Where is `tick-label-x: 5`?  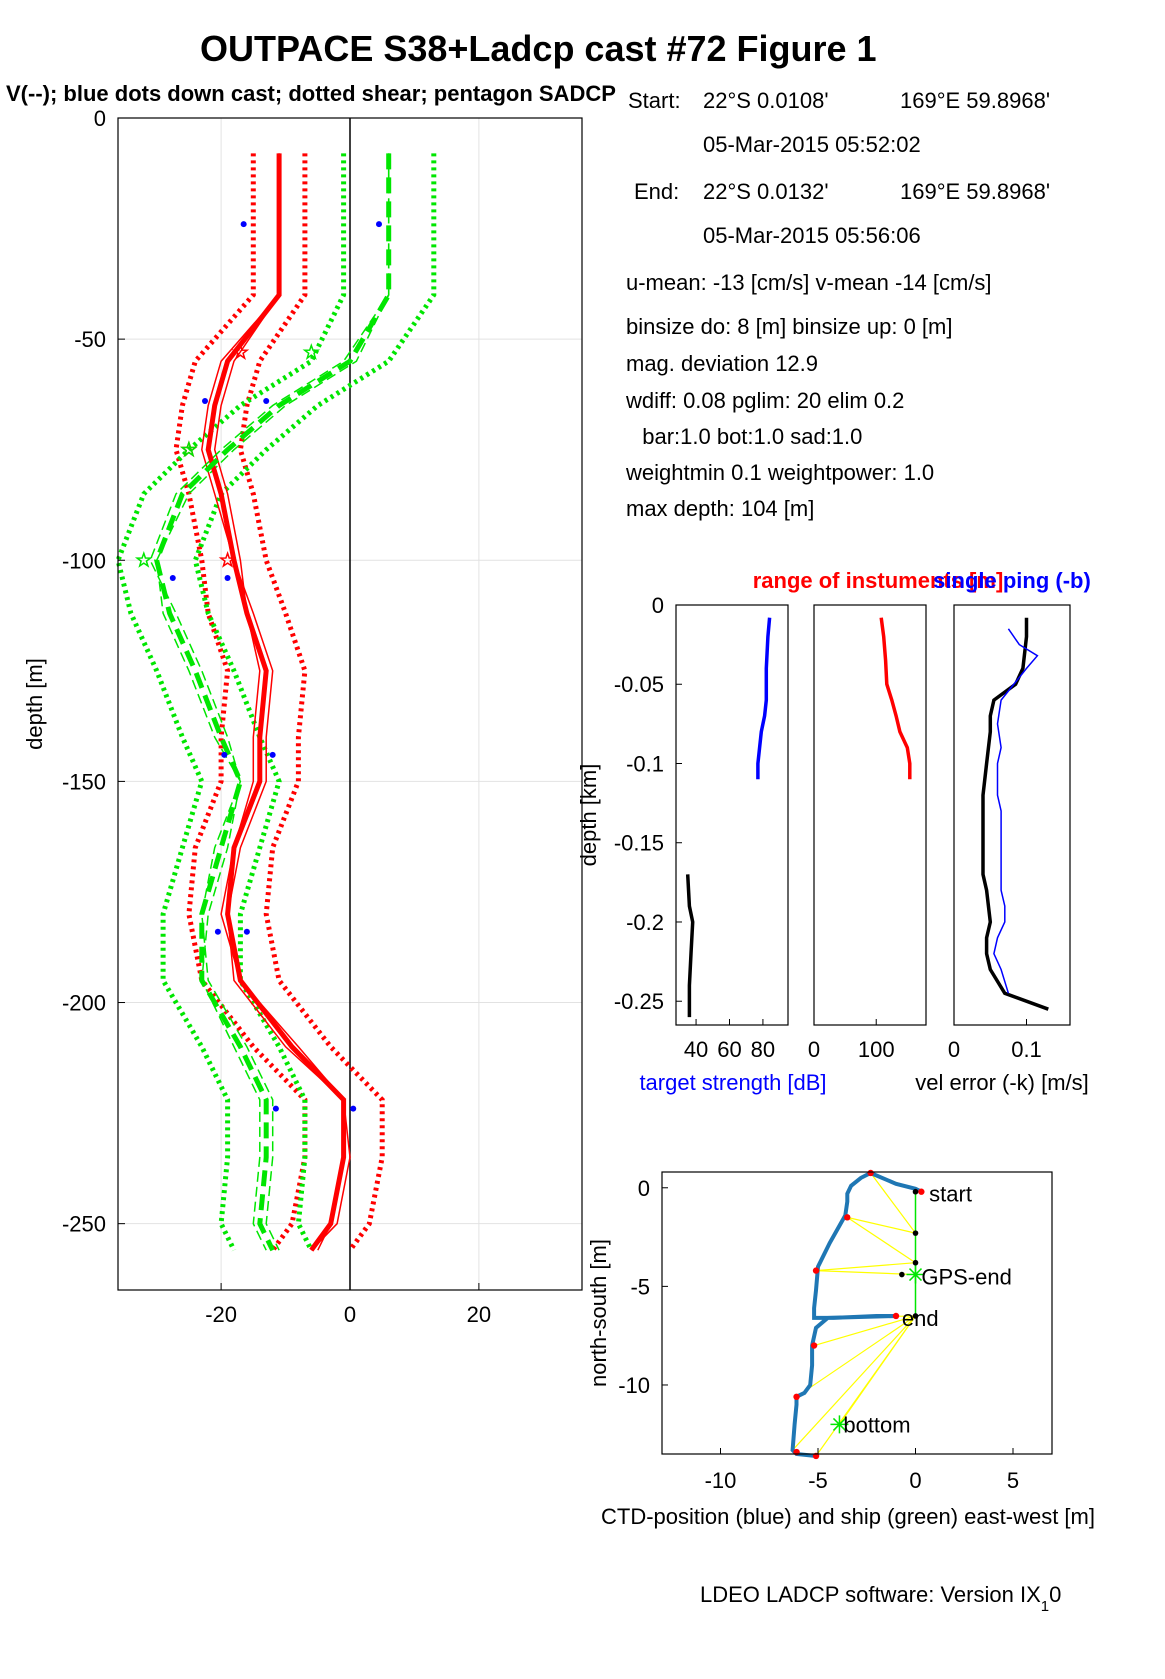 tick-label-x: 5 is located at coordinates (1013, 1480).